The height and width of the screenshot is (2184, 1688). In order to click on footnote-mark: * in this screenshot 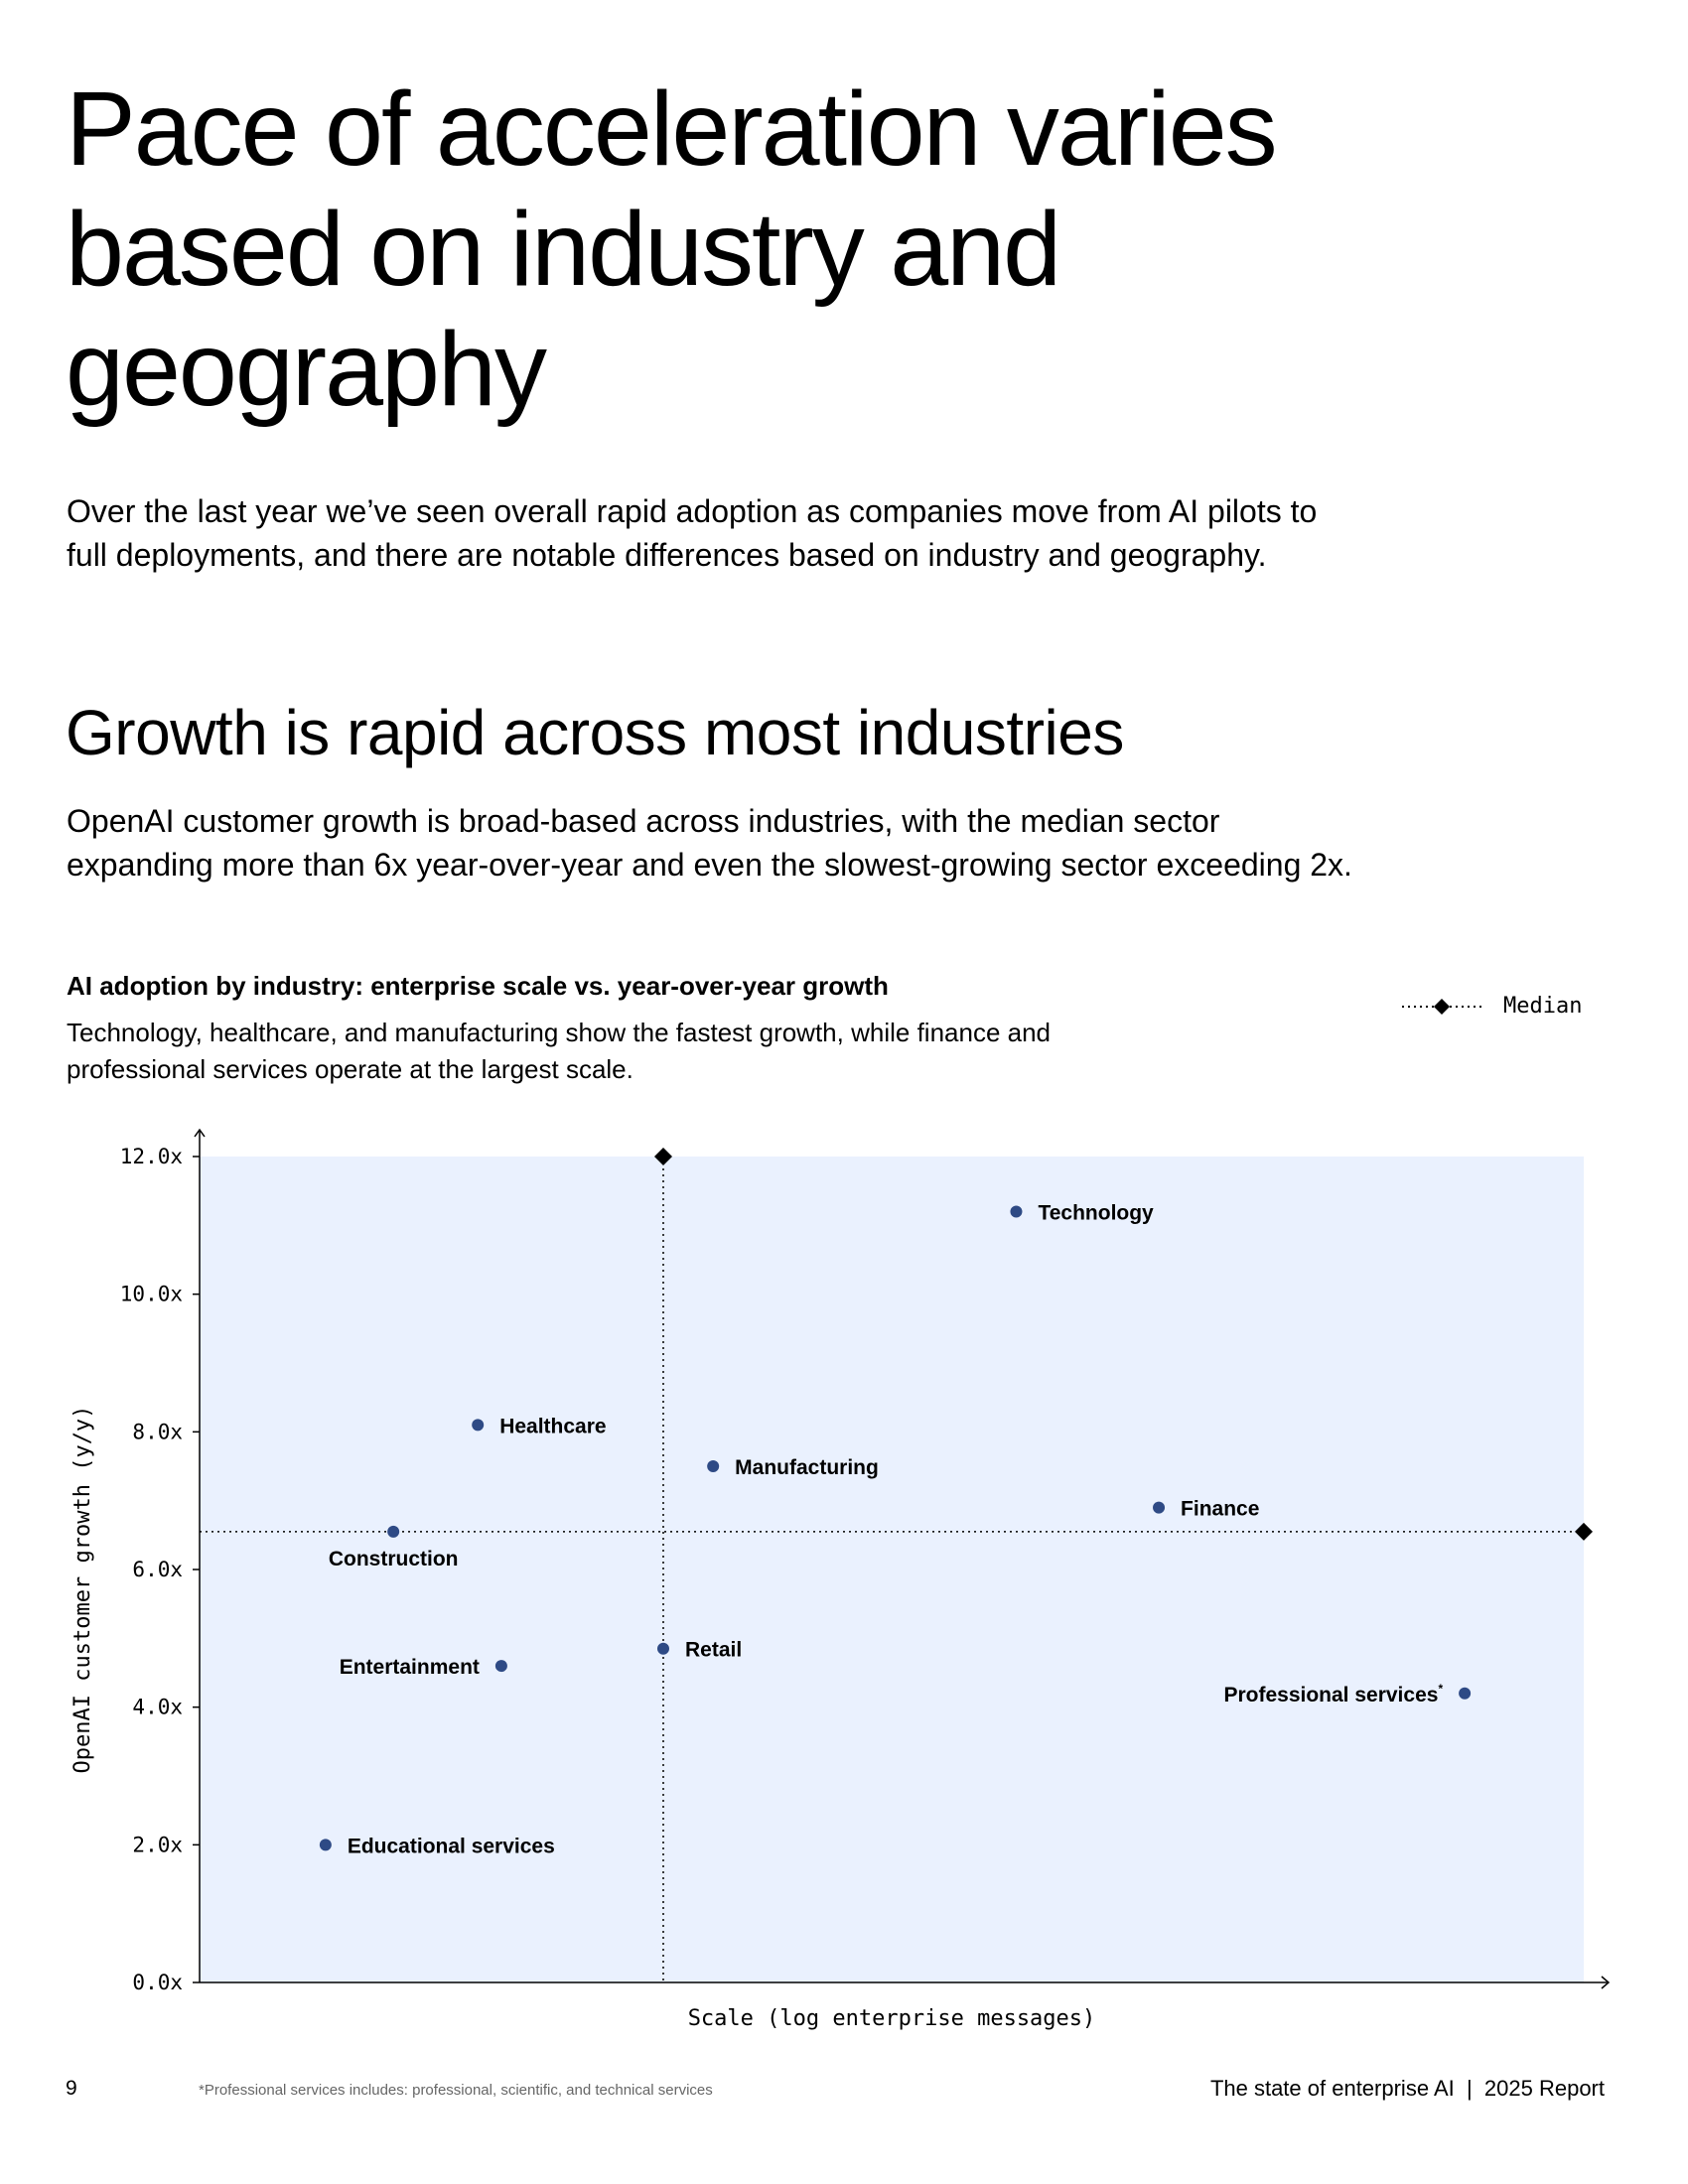, I will do `click(1440, 1689)`.